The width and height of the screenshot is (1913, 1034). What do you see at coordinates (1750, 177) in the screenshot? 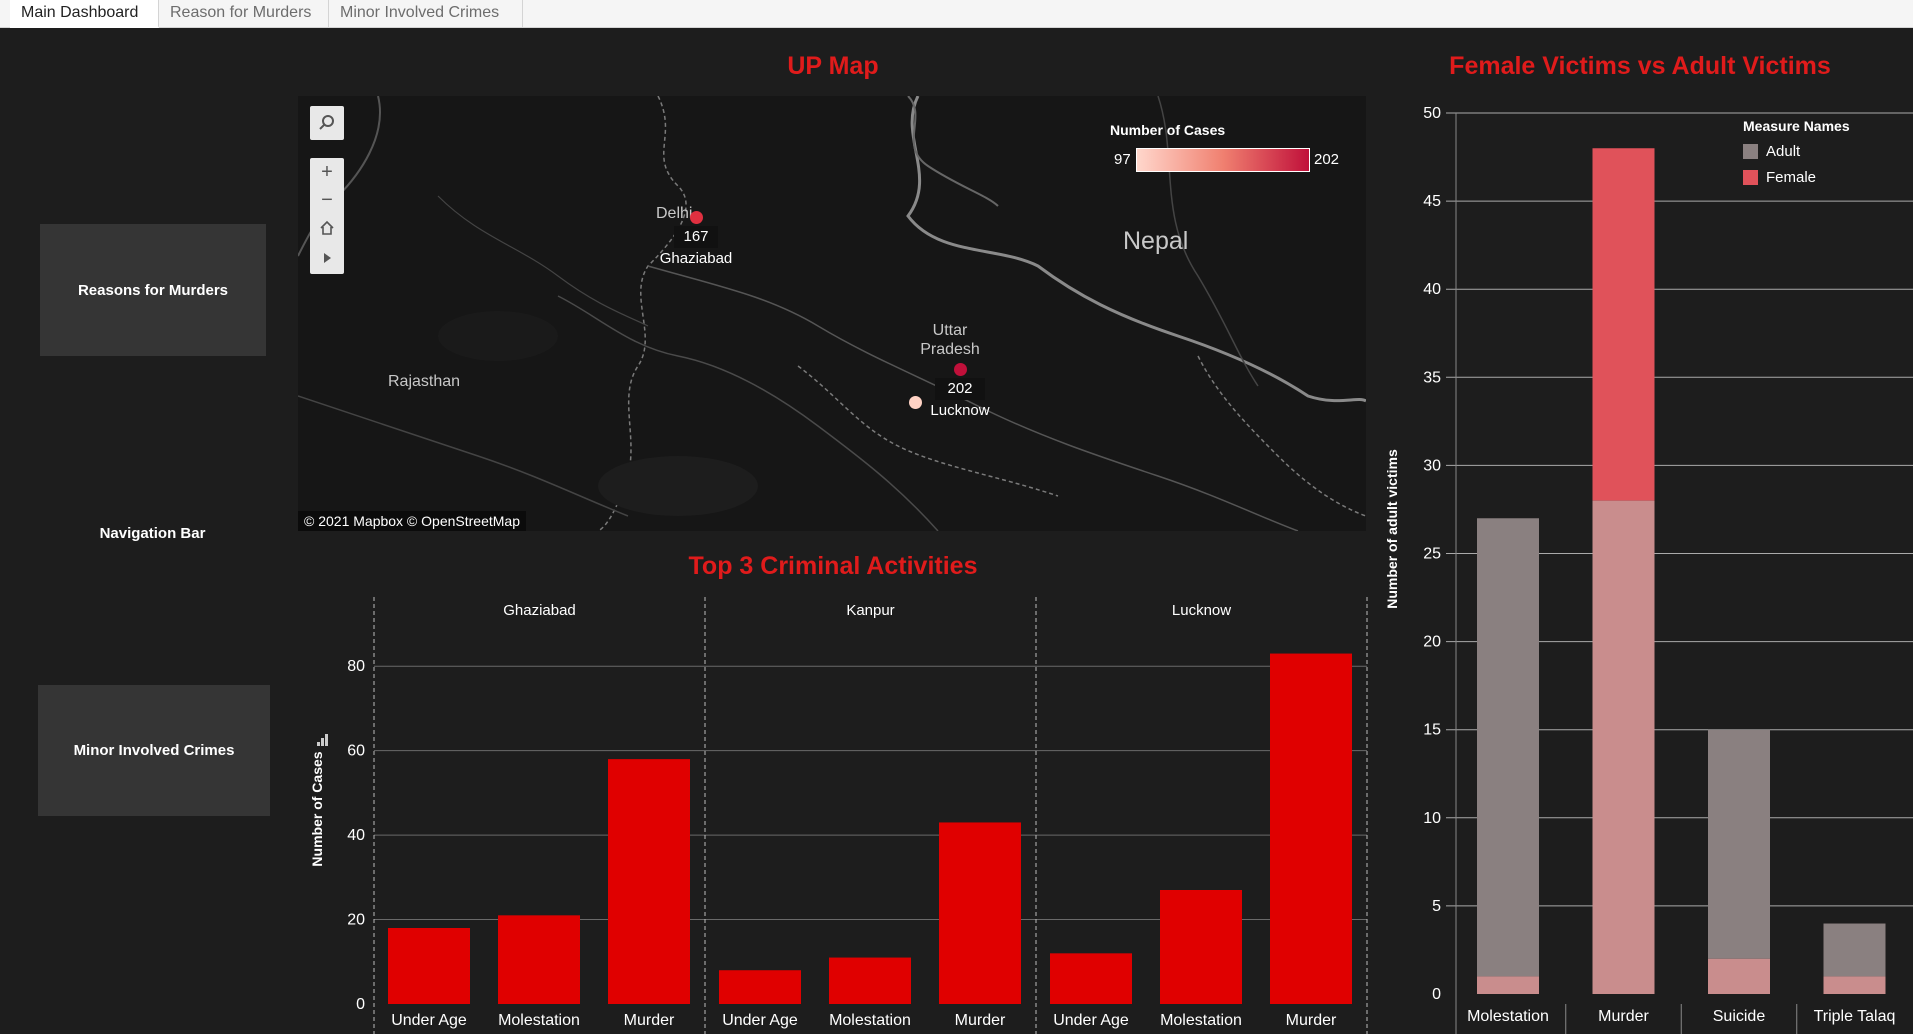
I see `female-swatch` at bounding box center [1750, 177].